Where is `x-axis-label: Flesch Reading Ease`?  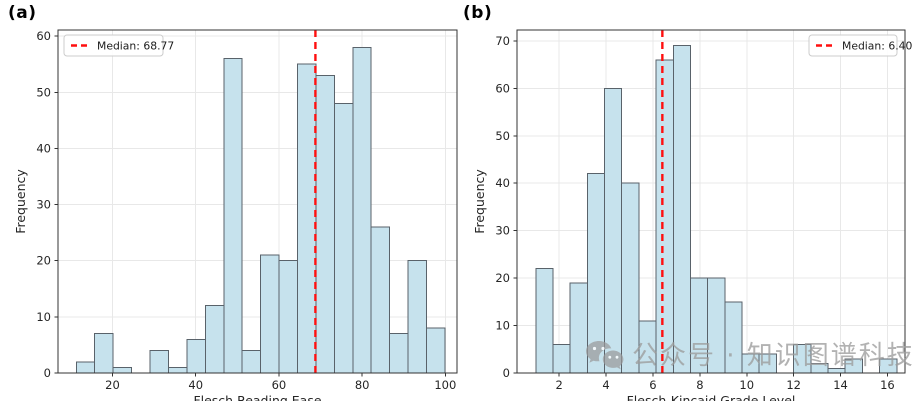
x-axis-label: Flesch Reading Ease is located at coordinates (257, 397).